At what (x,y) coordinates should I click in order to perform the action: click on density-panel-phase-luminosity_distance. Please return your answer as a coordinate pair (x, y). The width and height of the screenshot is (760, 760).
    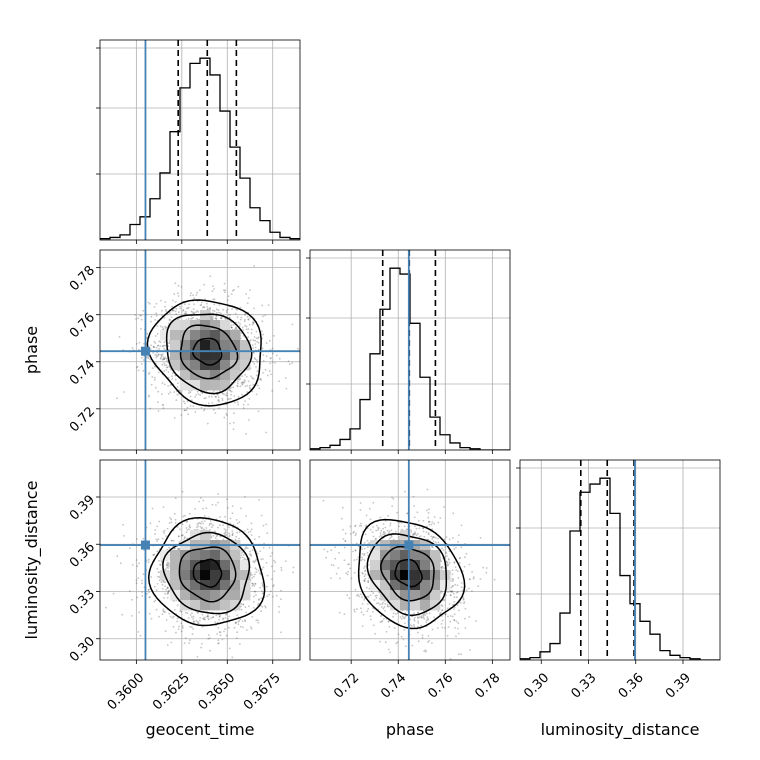
    Looking at the image, I should click on (410, 561).